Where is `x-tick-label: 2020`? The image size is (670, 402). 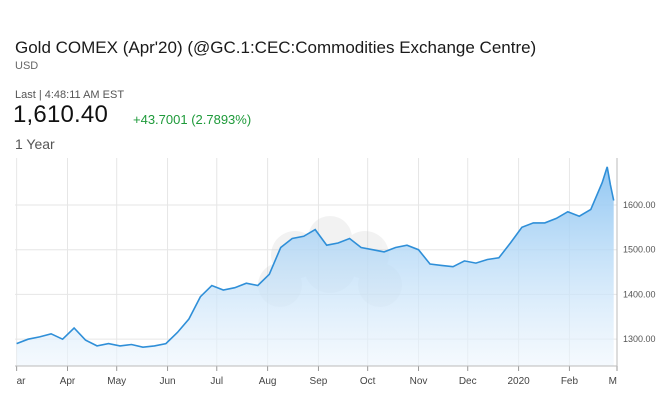
x-tick-label: 2020 is located at coordinates (518, 381).